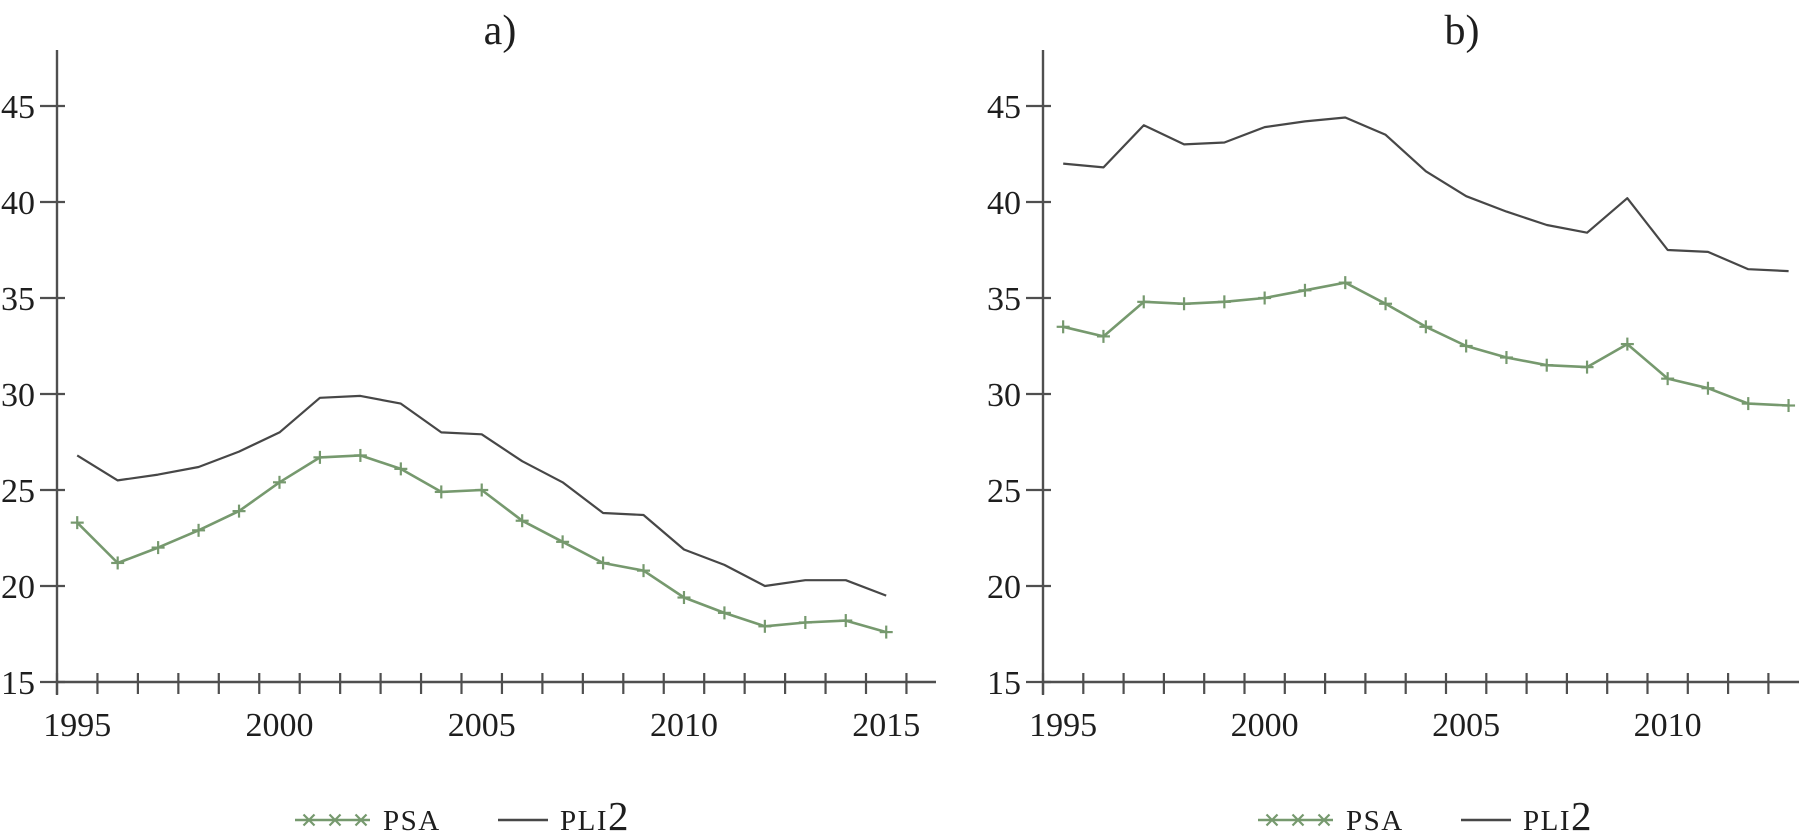 The height and width of the screenshot is (836, 1799). What do you see at coordinates (1462, 31) in the screenshot?
I see `panel-b-title: b)` at bounding box center [1462, 31].